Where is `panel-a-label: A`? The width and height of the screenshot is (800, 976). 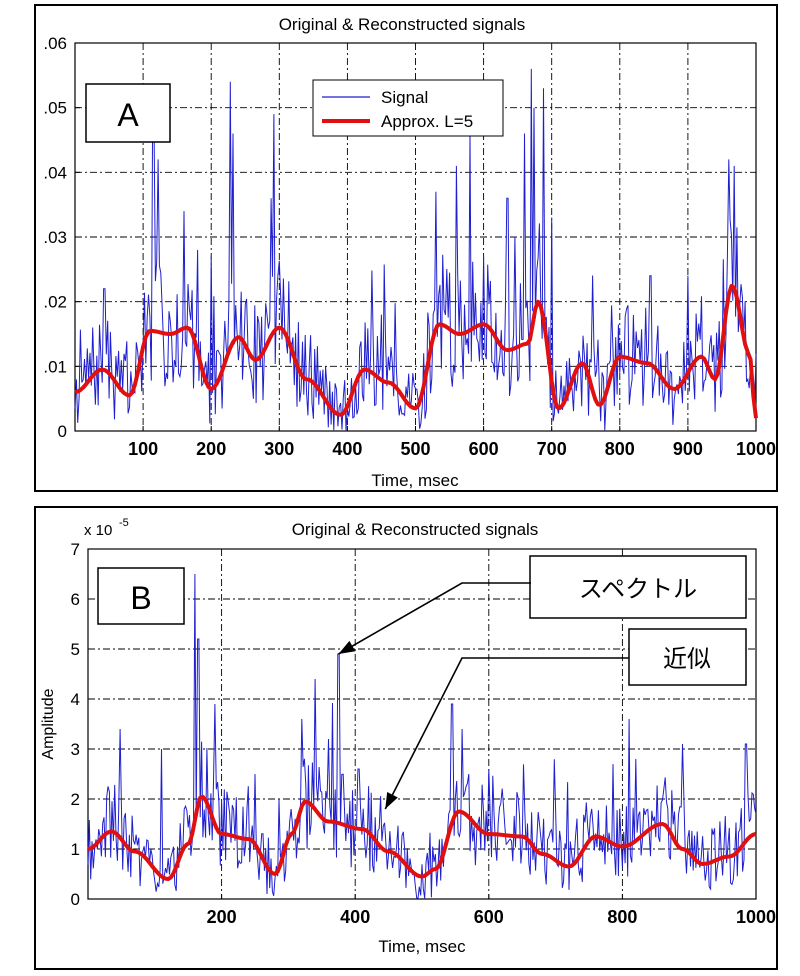
panel-a-label: A is located at coordinates (128, 115).